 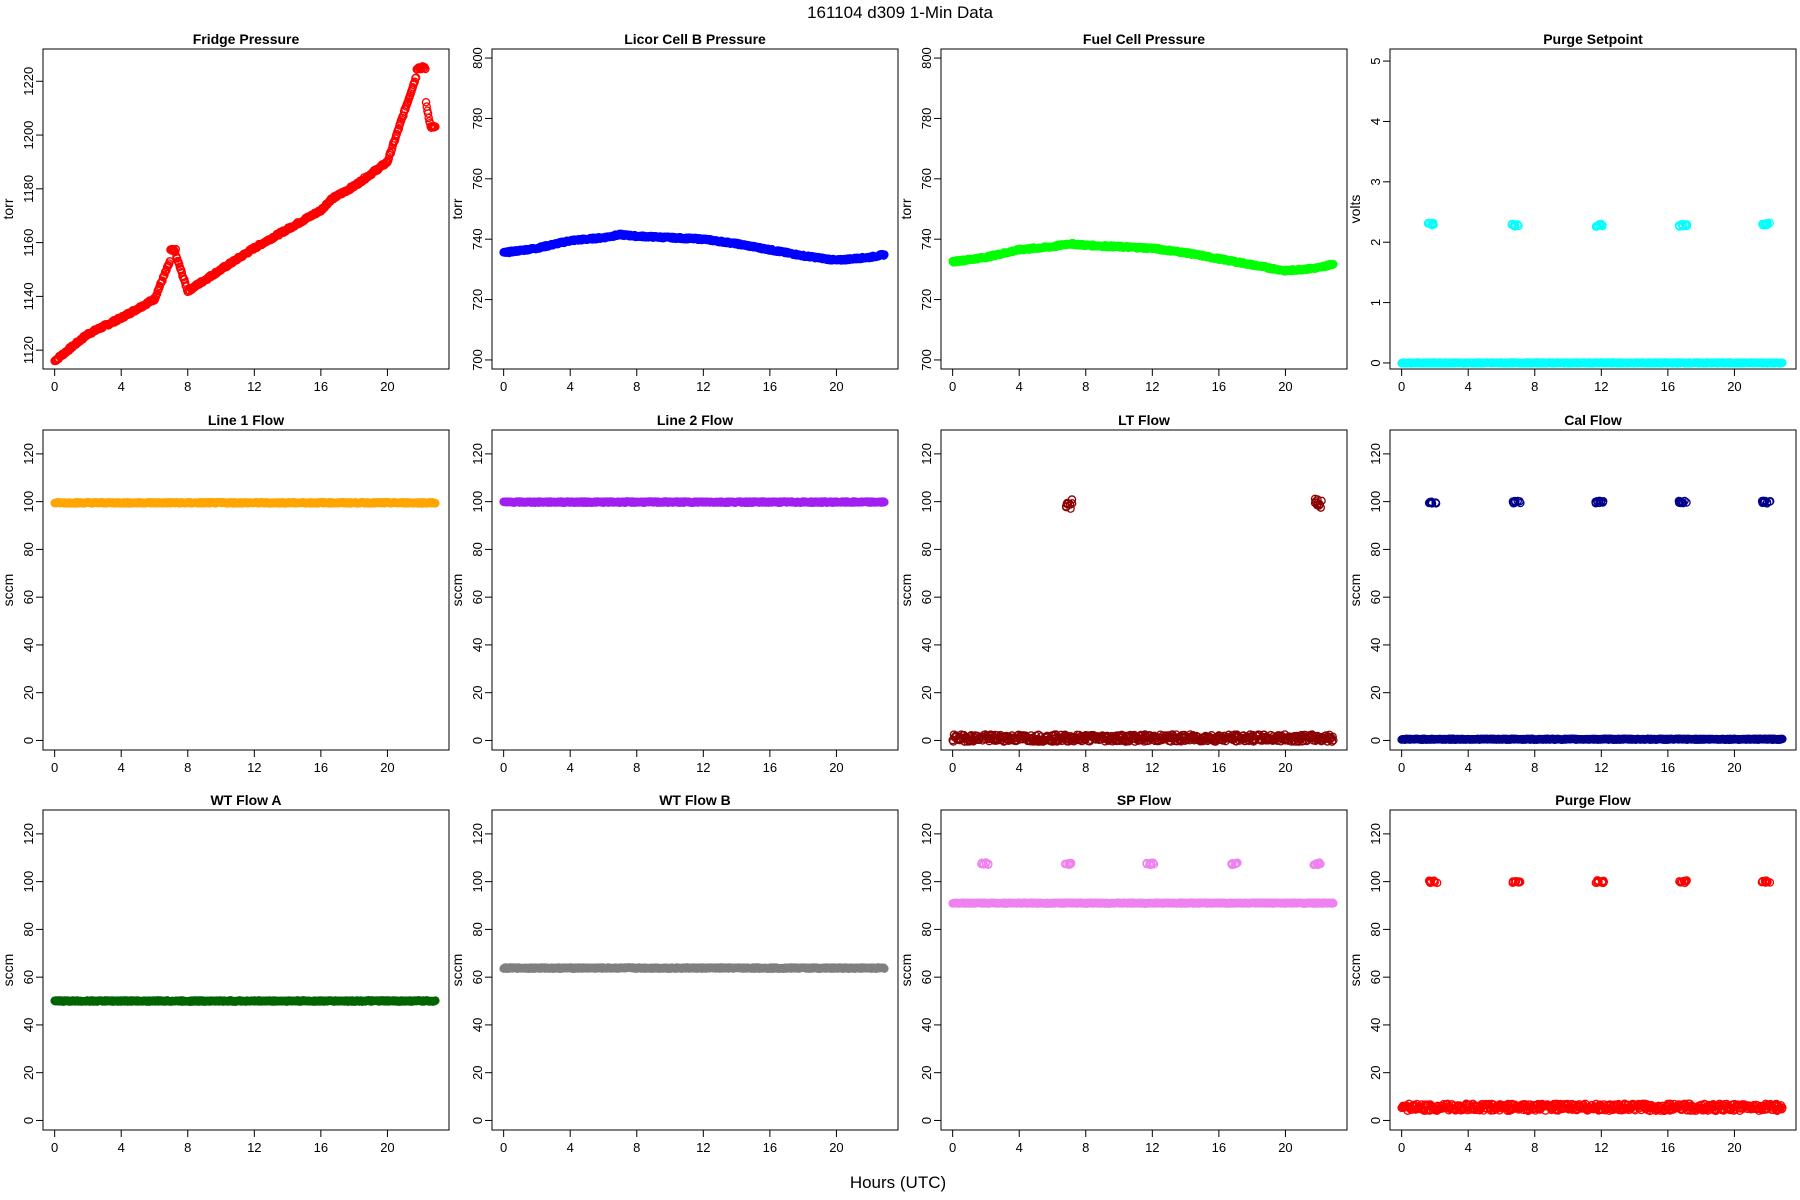 What do you see at coordinates (1593, 420) in the screenshot?
I see `panel-title: Cal Flow` at bounding box center [1593, 420].